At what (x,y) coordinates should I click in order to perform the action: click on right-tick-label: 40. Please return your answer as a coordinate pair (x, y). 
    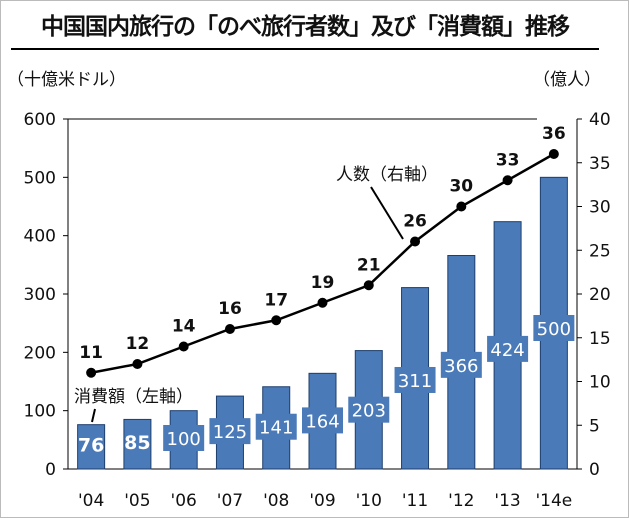
    Looking at the image, I should click on (600, 120).